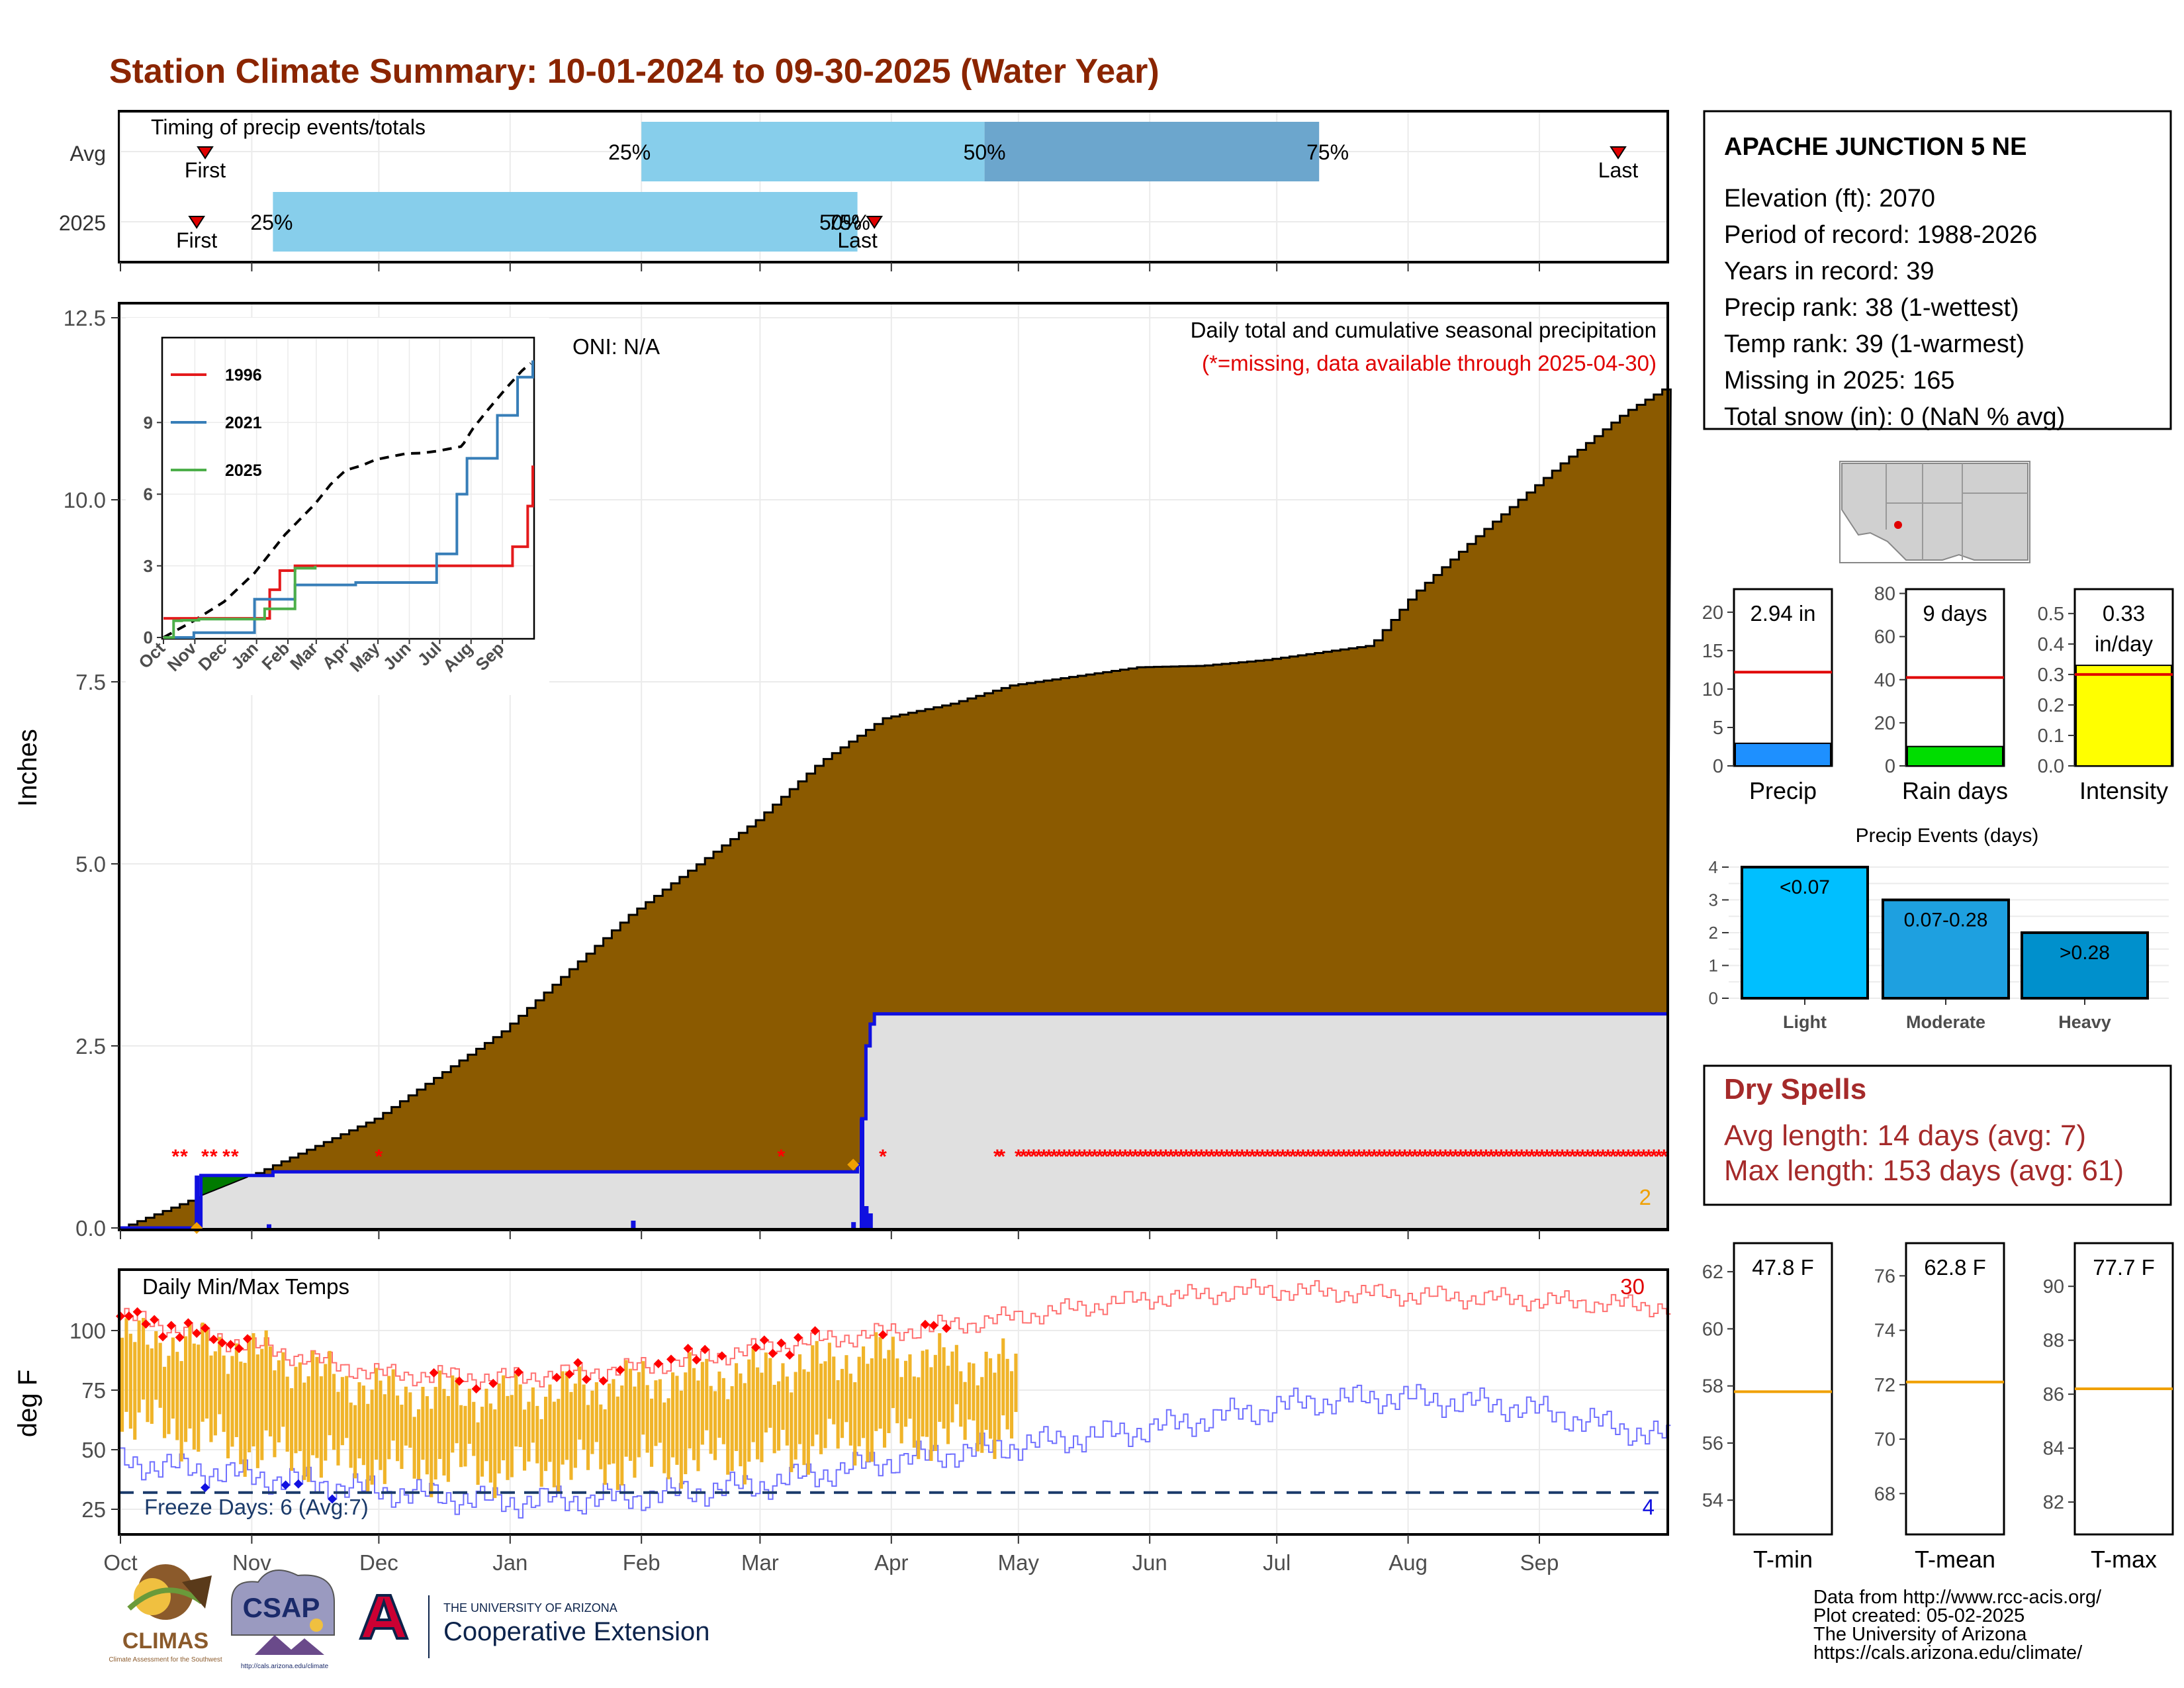  Describe the element at coordinates (1829, 198) in the screenshot. I see `station-line-0: Elevation (ft): 2070` at that location.